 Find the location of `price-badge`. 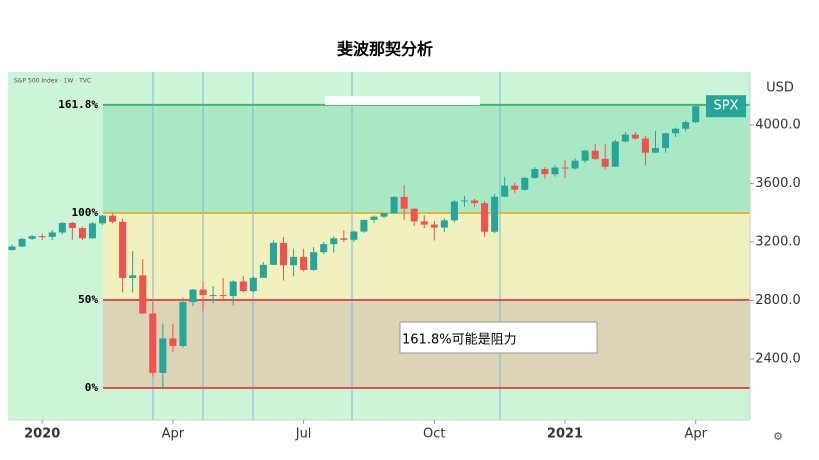

price-badge is located at coordinates (726, 106).